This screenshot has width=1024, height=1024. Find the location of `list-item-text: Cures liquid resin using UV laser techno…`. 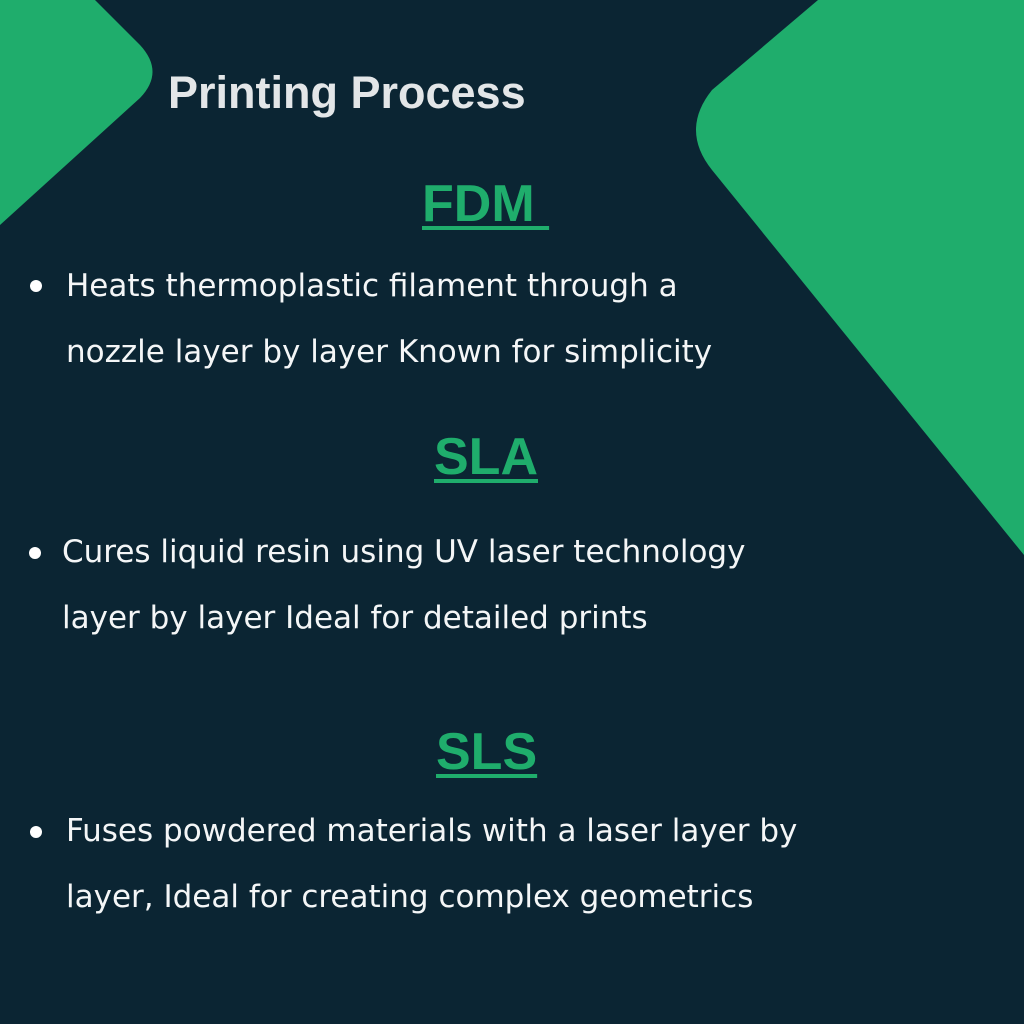

list-item-text: Cures liquid resin using UV laser techno… is located at coordinates (403, 585).